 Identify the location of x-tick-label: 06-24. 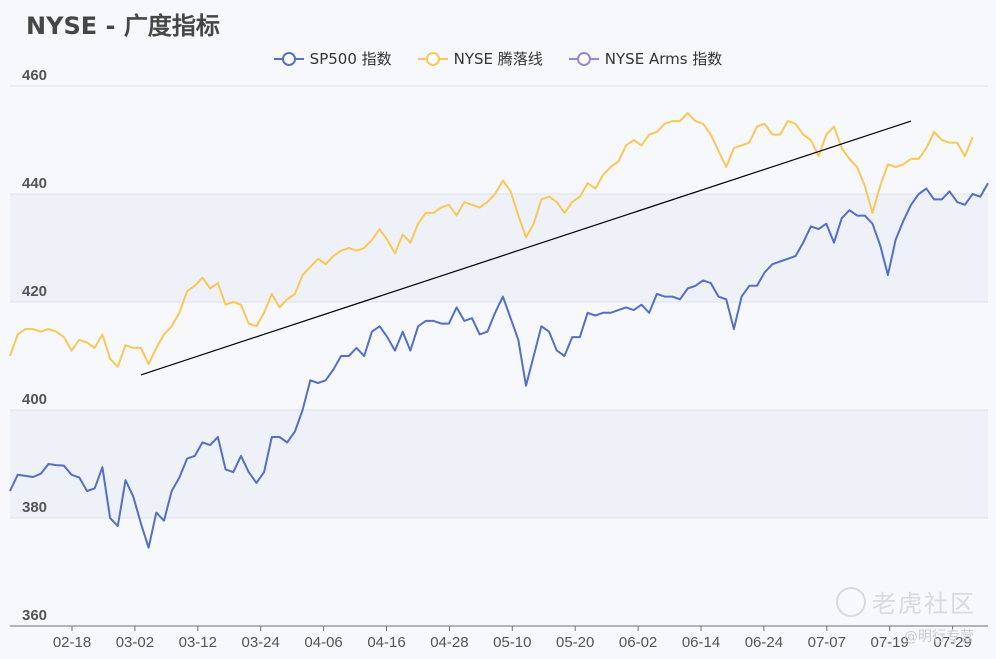
(764, 642).